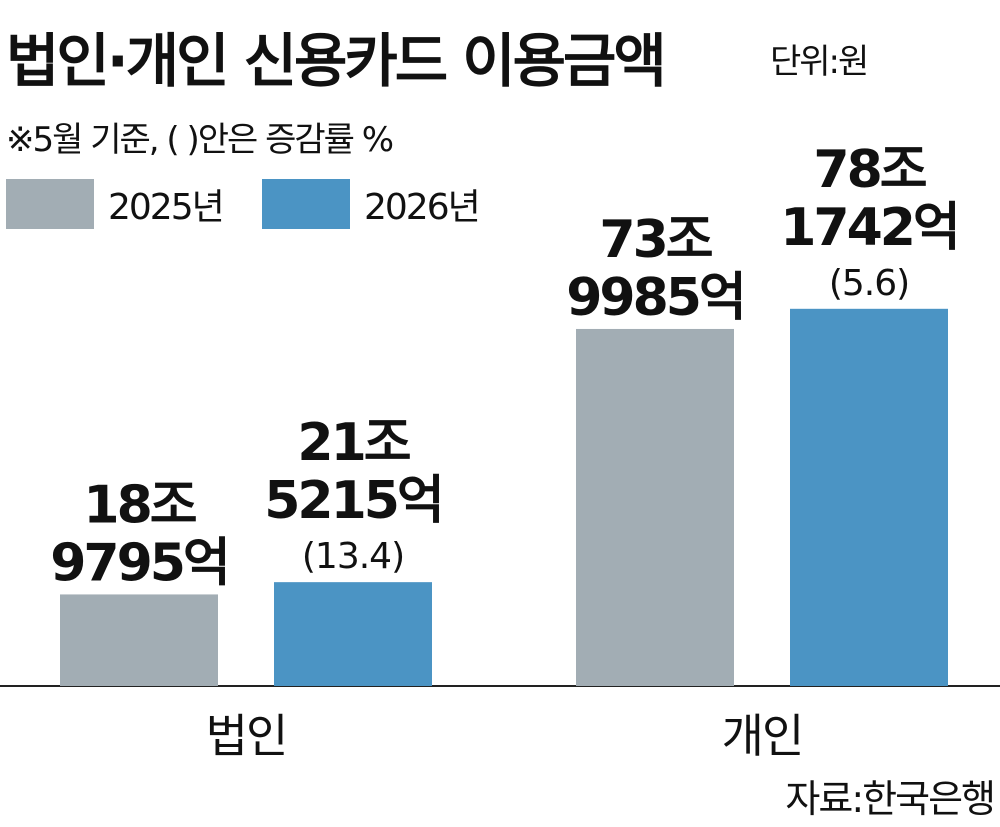 The image size is (1000, 827). Describe the element at coordinates (50, 204) in the screenshot. I see `legend-swatch-2025` at that location.